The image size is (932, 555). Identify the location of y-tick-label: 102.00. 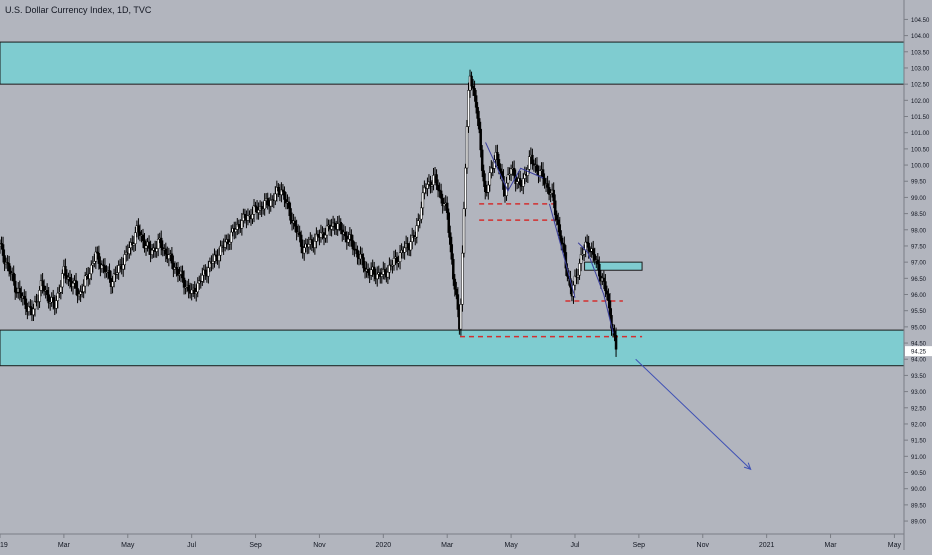
(920, 102).